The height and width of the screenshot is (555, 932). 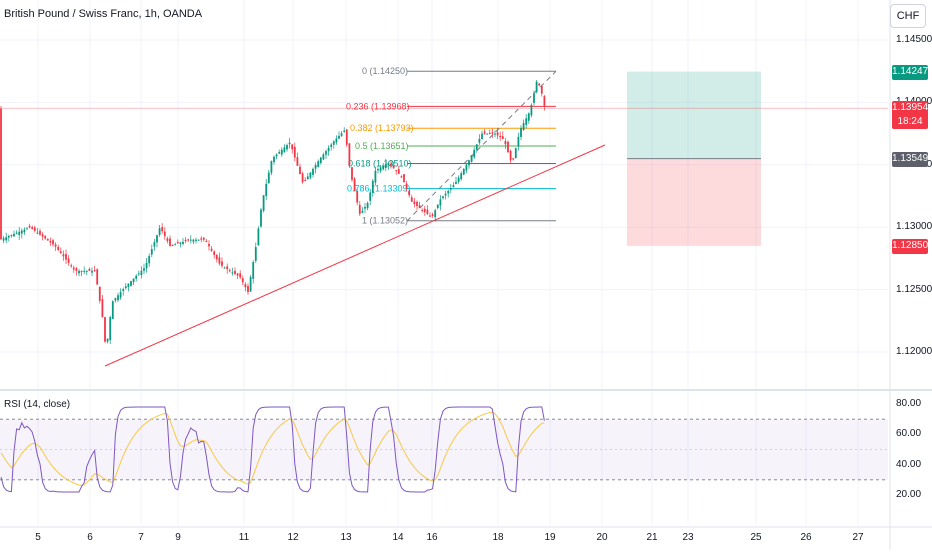 I want to click on long-position-profit-zone, so click(x=694, y=115).